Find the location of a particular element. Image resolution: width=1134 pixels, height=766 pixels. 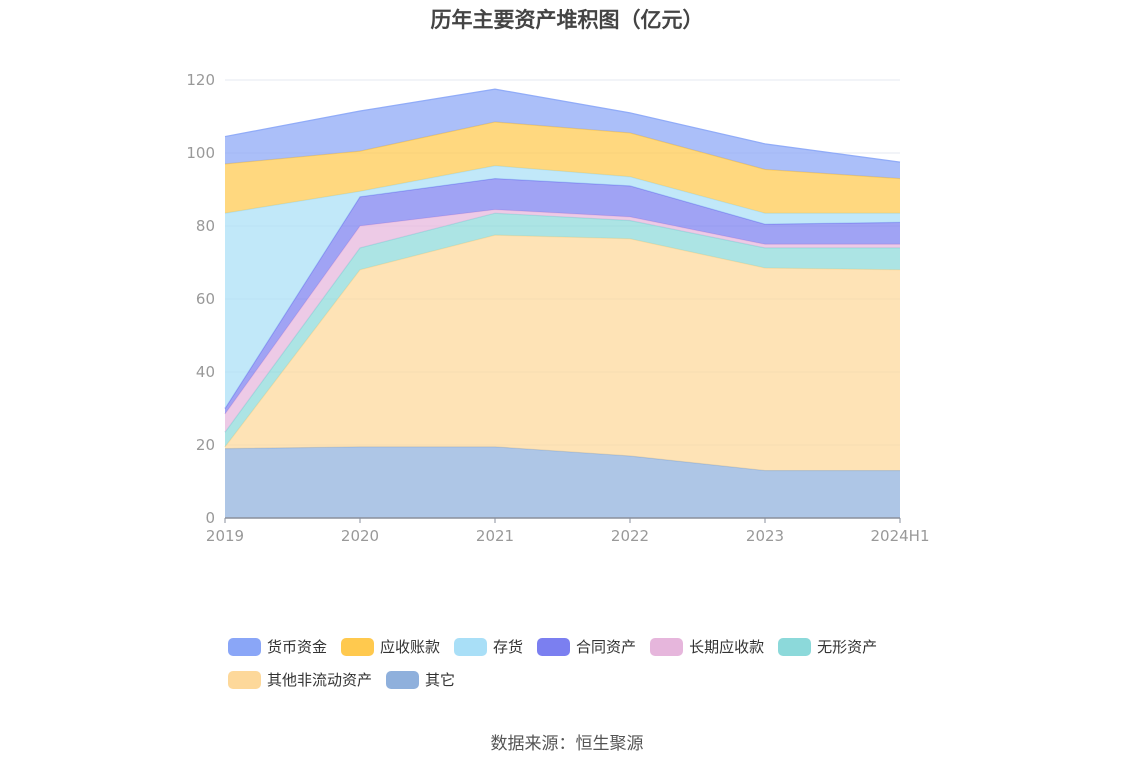

area-line-货币资金 is located at coordinates (562, 125).